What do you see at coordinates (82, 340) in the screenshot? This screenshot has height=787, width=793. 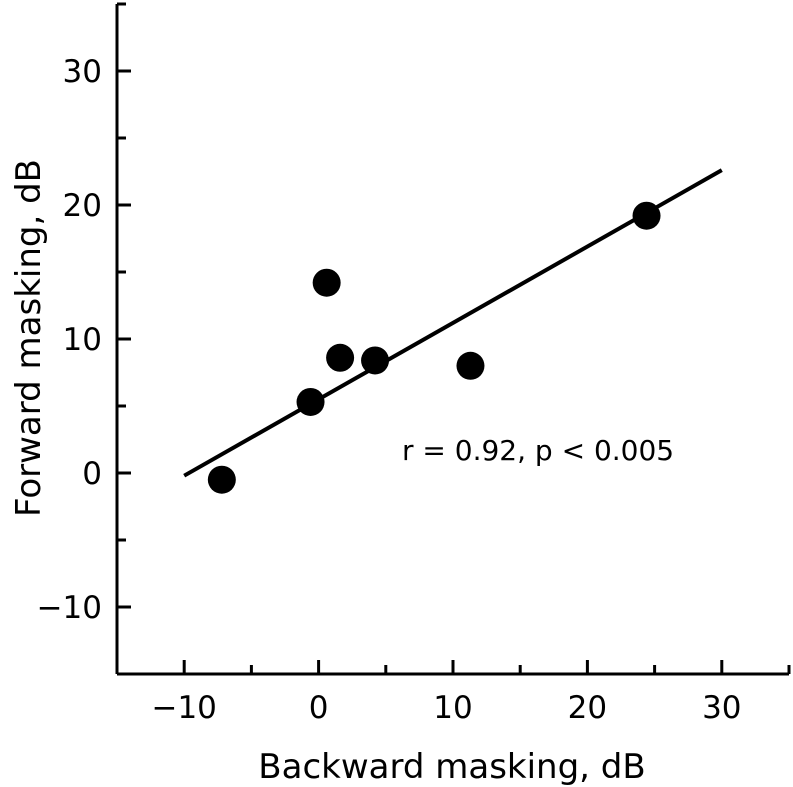 I see `y-tick-label: 10` at bounding box center [82, 340].